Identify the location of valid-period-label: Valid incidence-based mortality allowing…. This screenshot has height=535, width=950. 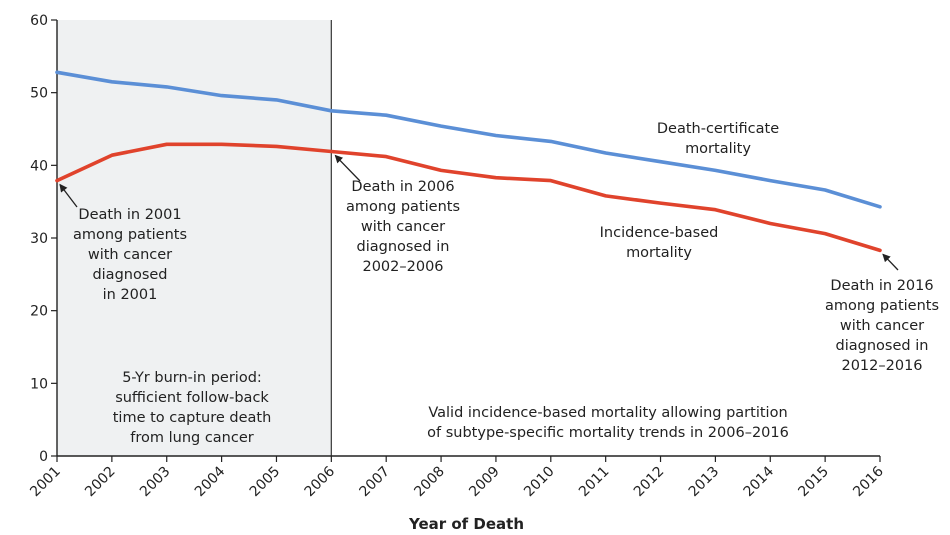
(608, 423).